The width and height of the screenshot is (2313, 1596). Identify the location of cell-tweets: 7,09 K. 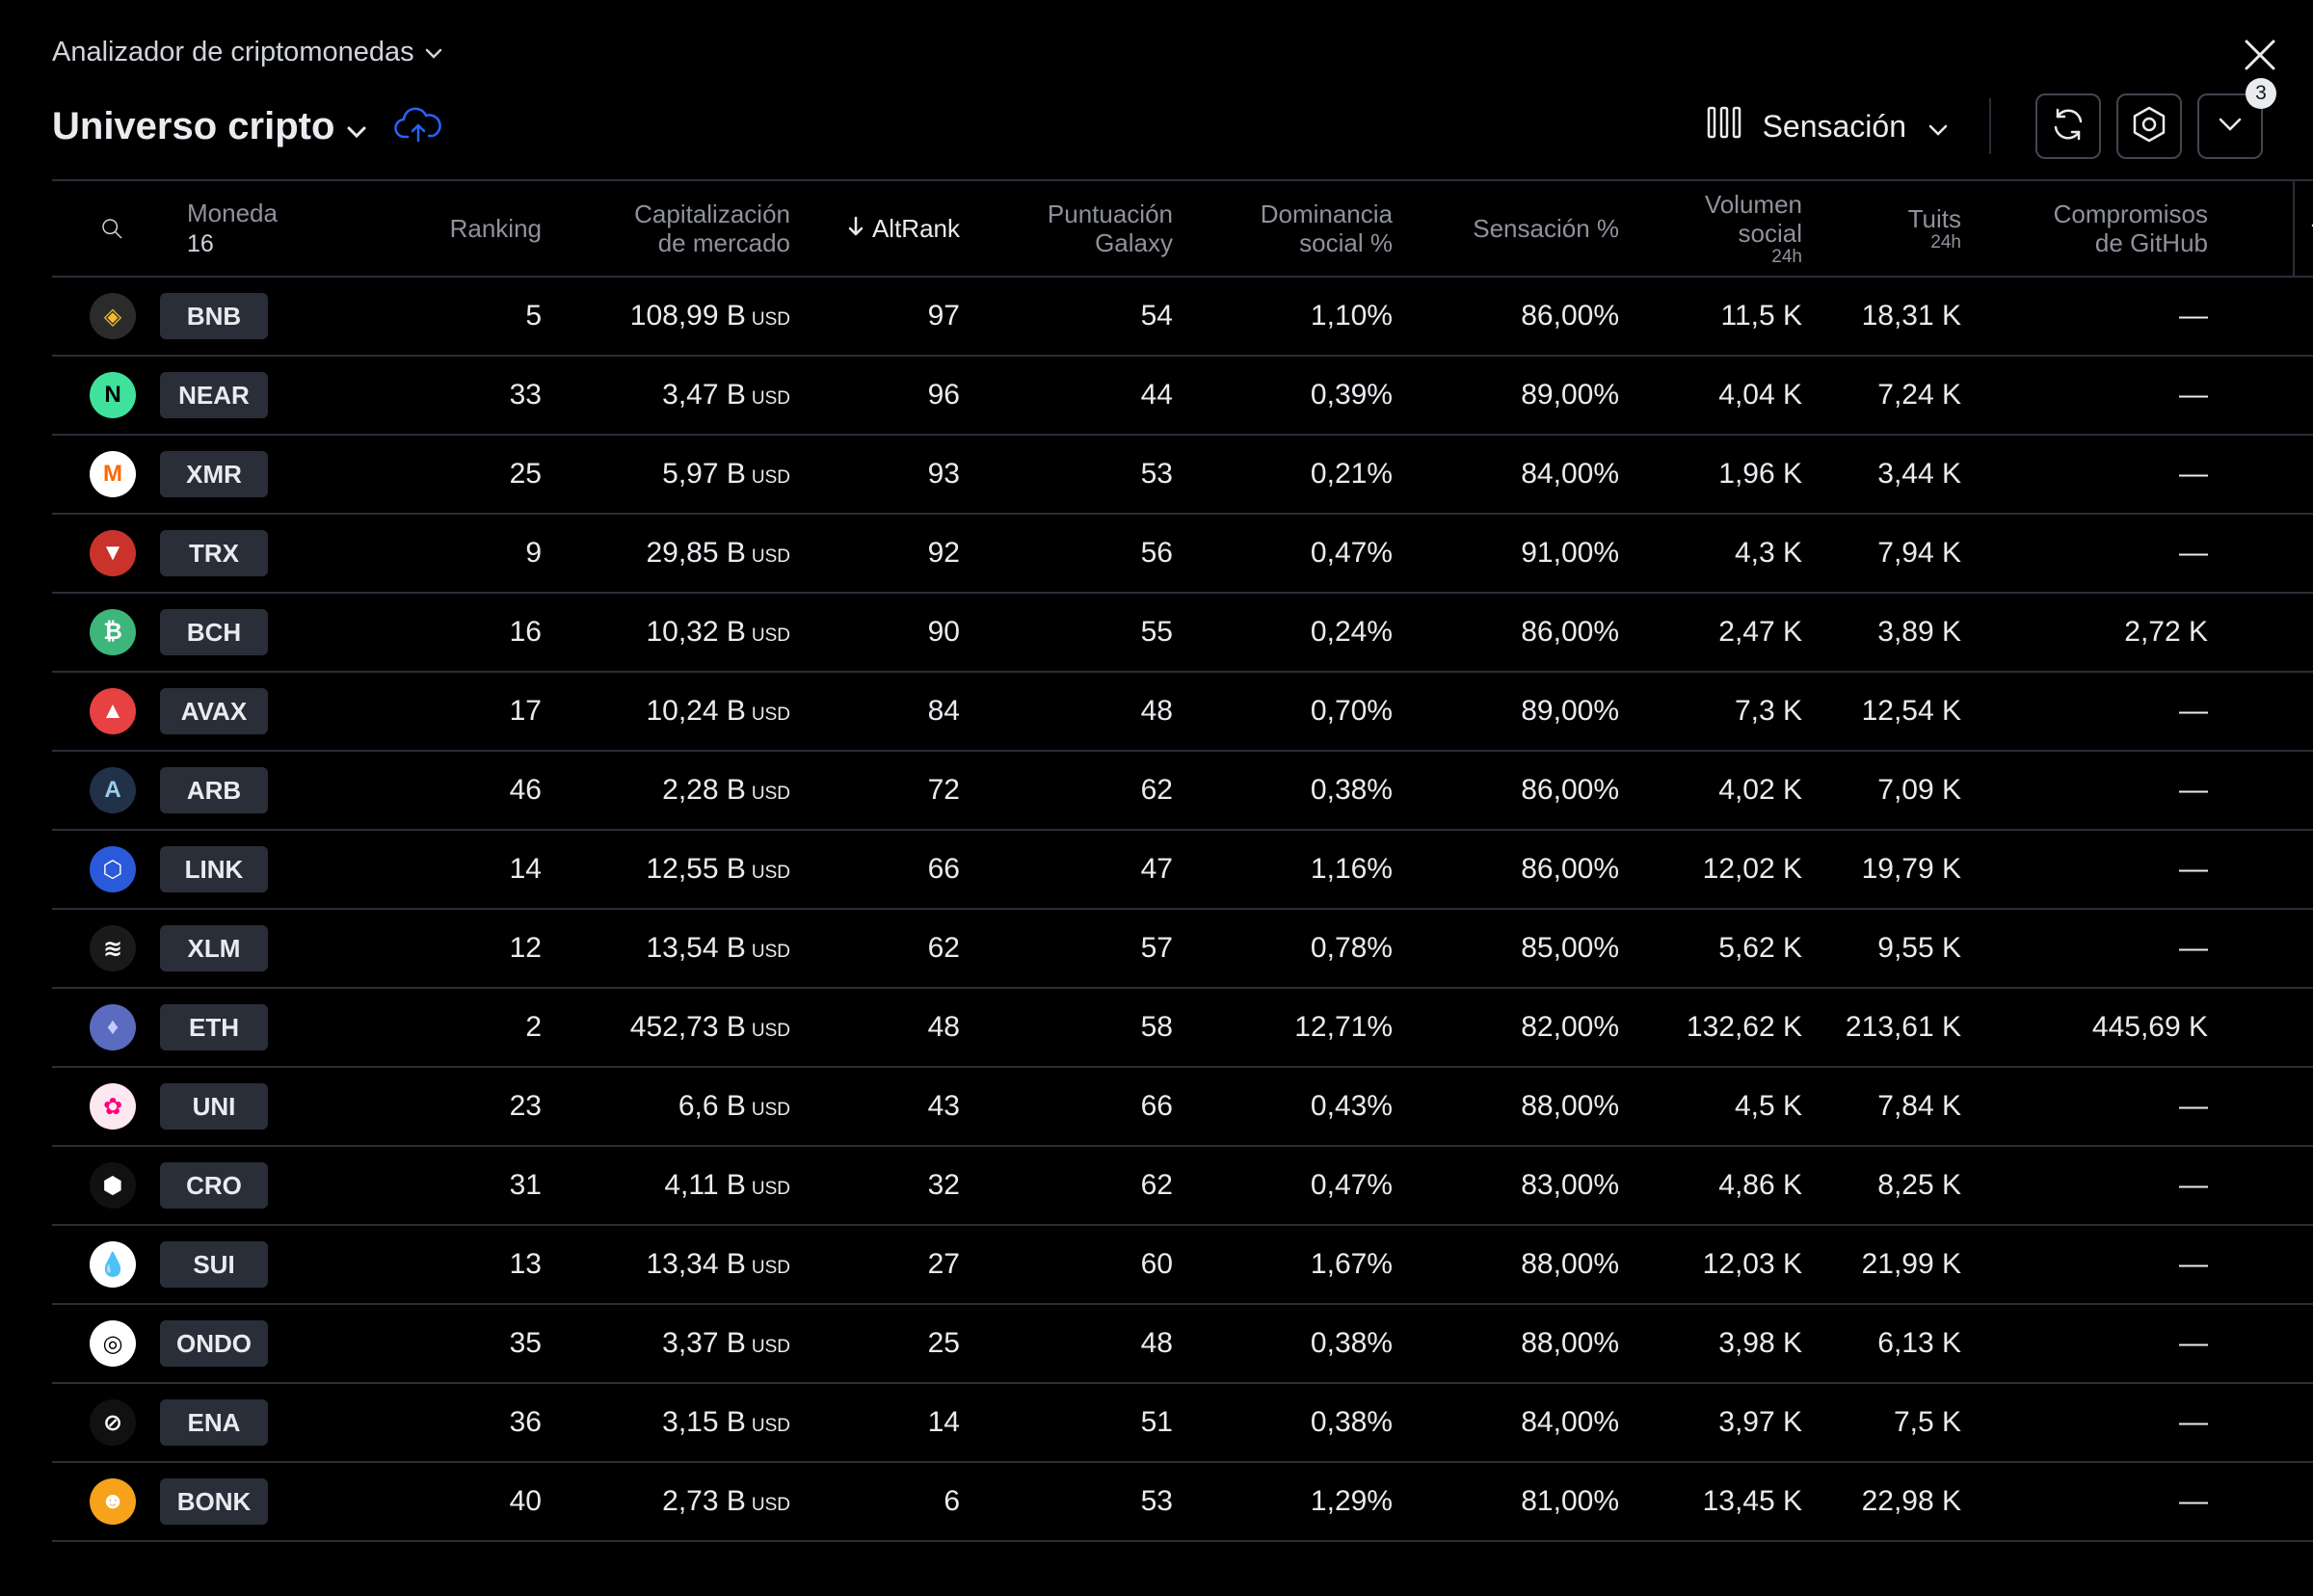
(1919, 790).